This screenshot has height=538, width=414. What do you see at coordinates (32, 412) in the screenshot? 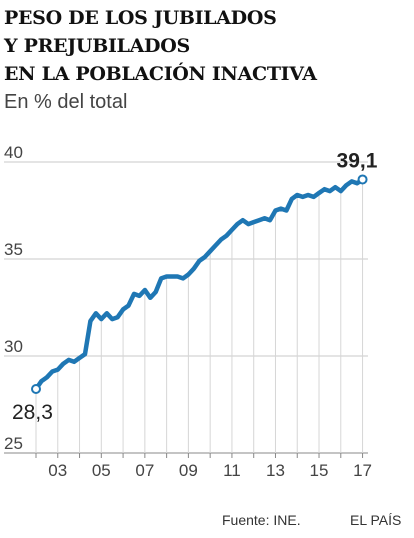
I see `start-value-label: 28,3` at bounding box center [32, 412].